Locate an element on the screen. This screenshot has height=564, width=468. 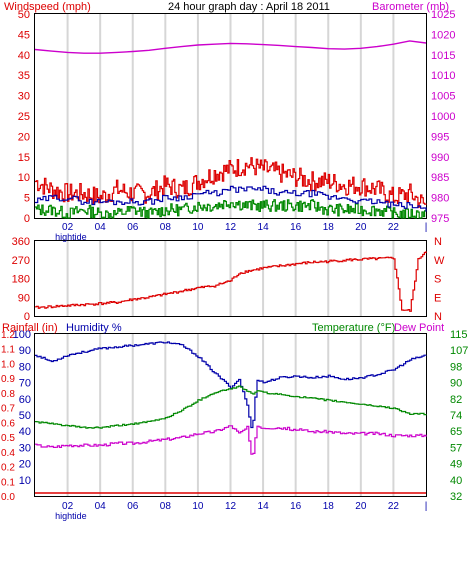
rain-tick-label: 0.1 is located at coordinates (8, 482).